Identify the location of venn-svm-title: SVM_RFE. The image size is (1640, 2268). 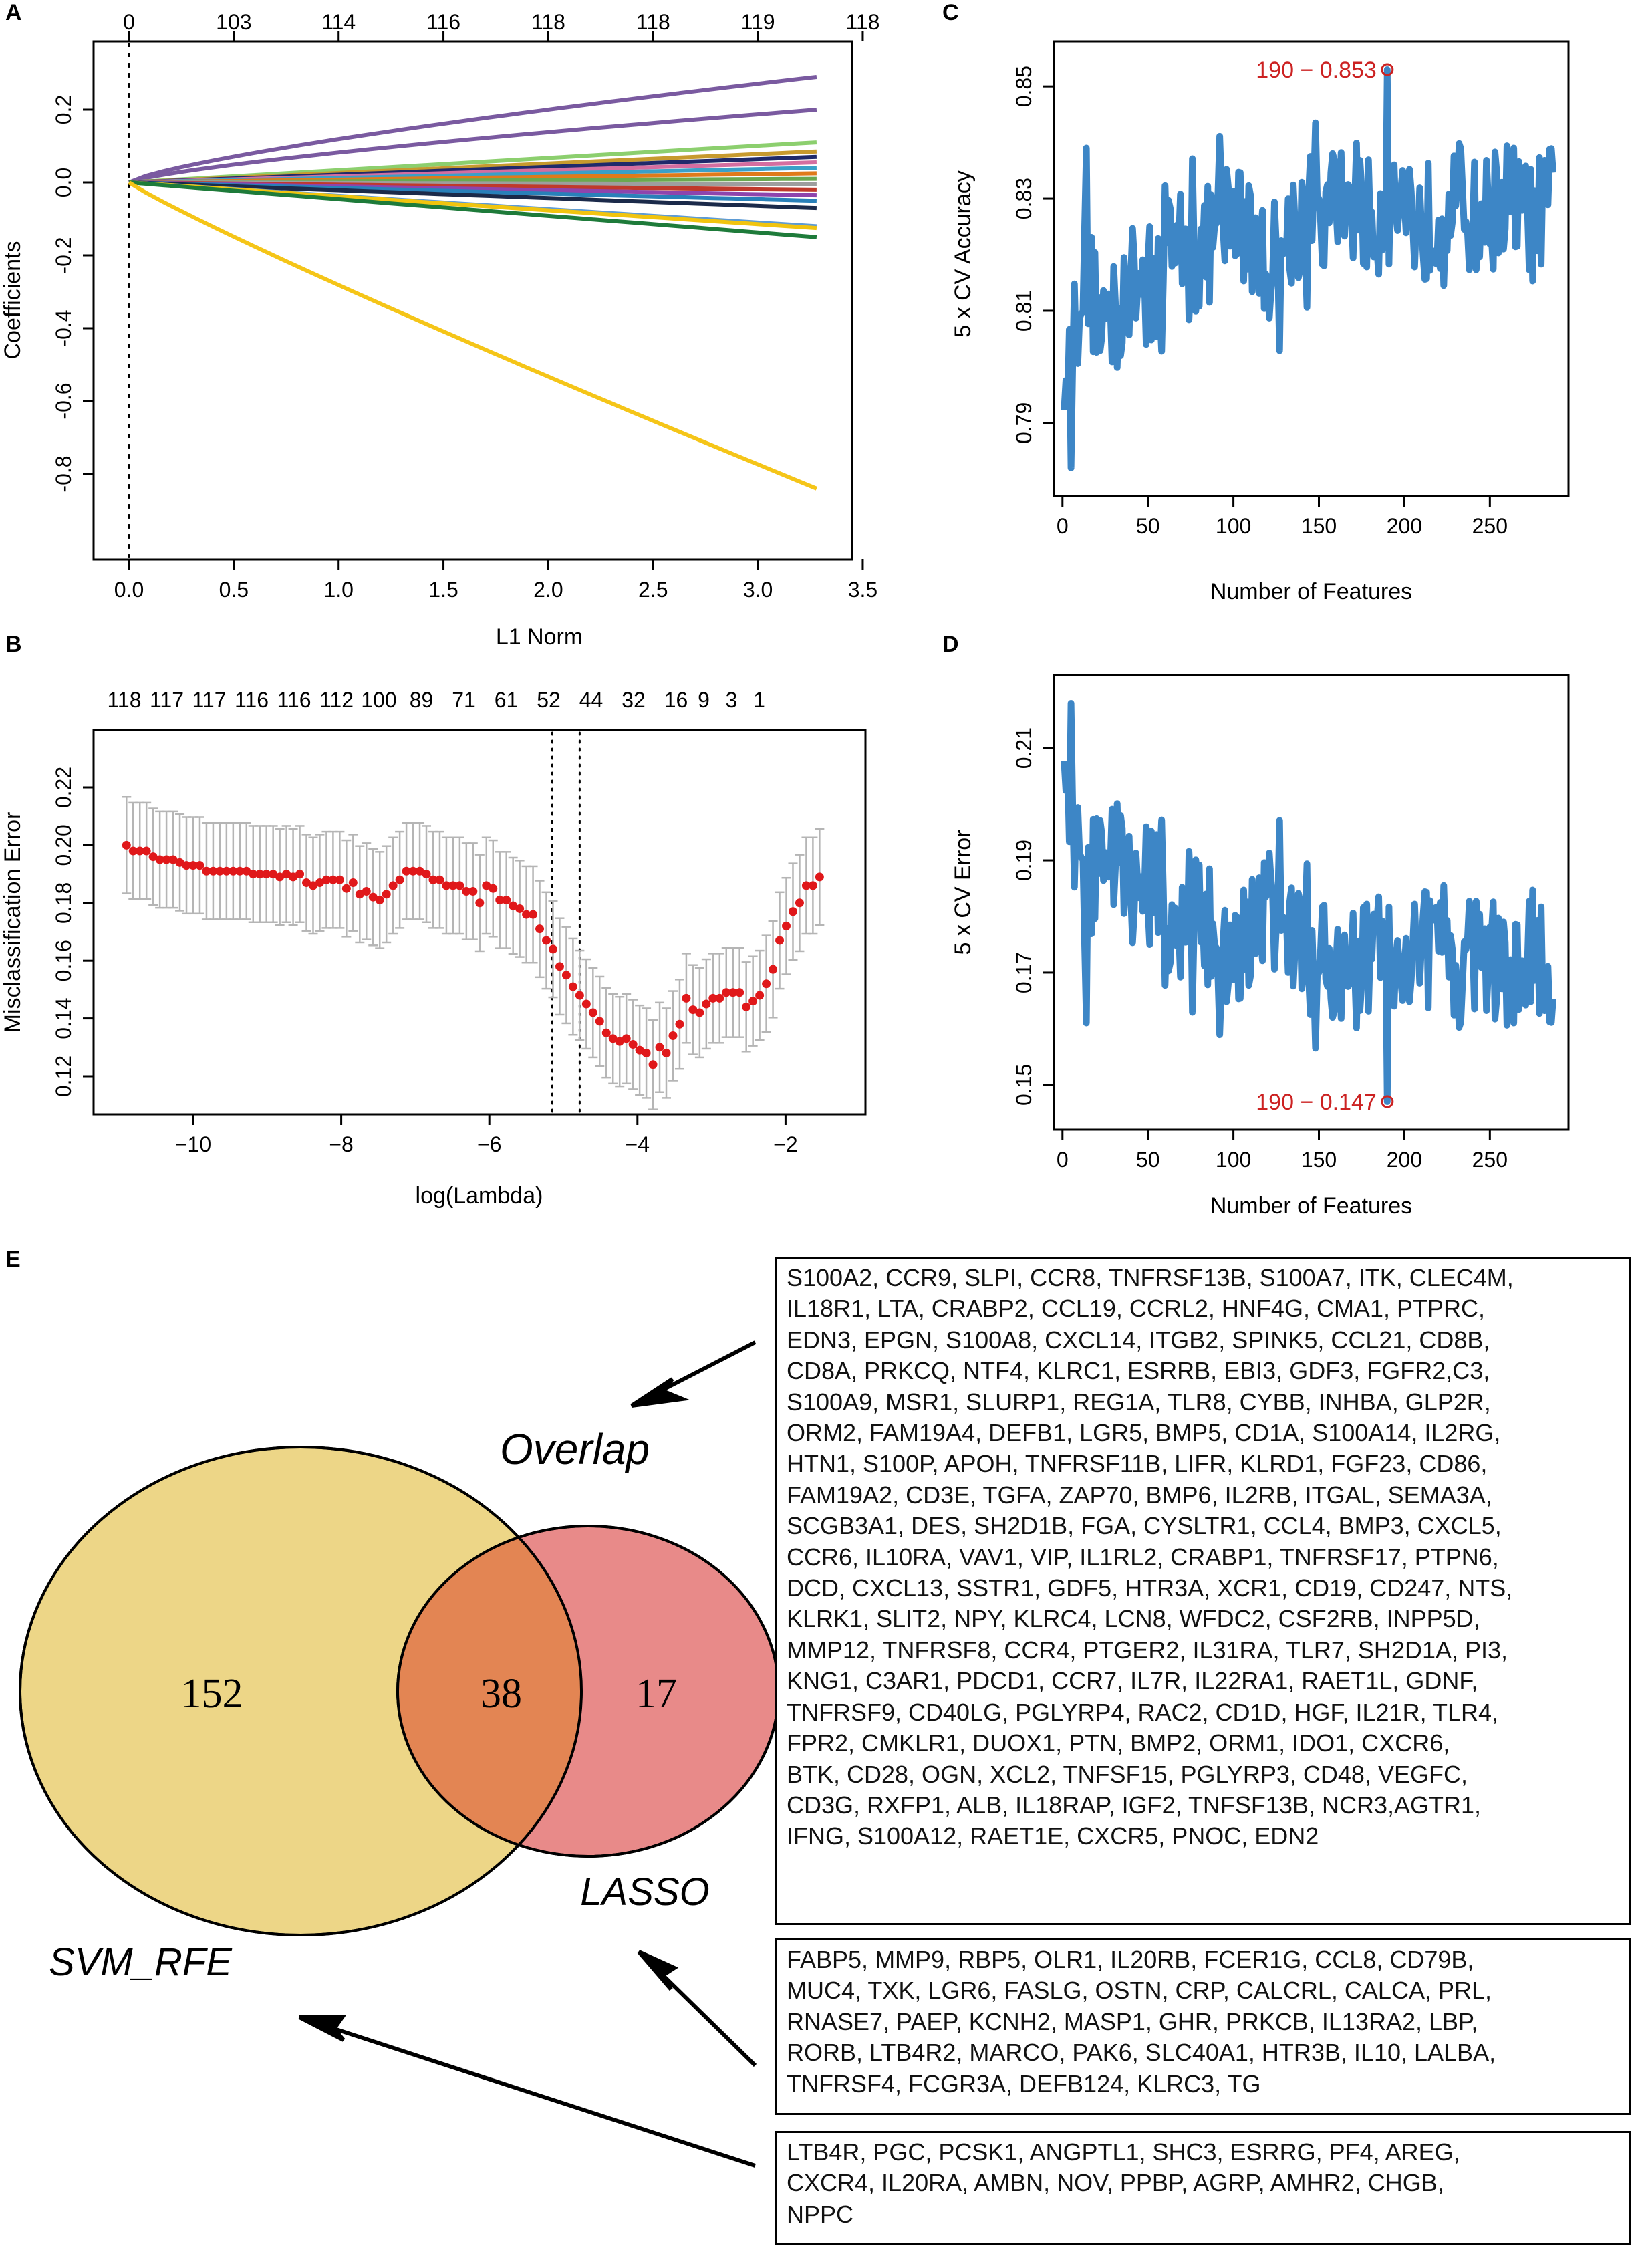
(141, 1962).